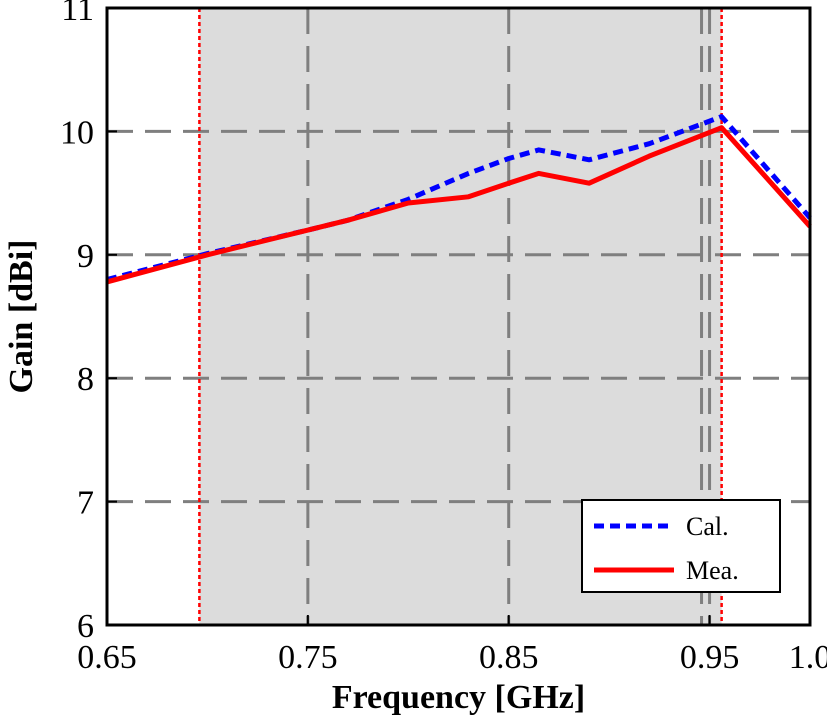 Image resolution: width=827 pixels, height=720 pixels. I want to click on legend-label: Mea., so click(712, 570).